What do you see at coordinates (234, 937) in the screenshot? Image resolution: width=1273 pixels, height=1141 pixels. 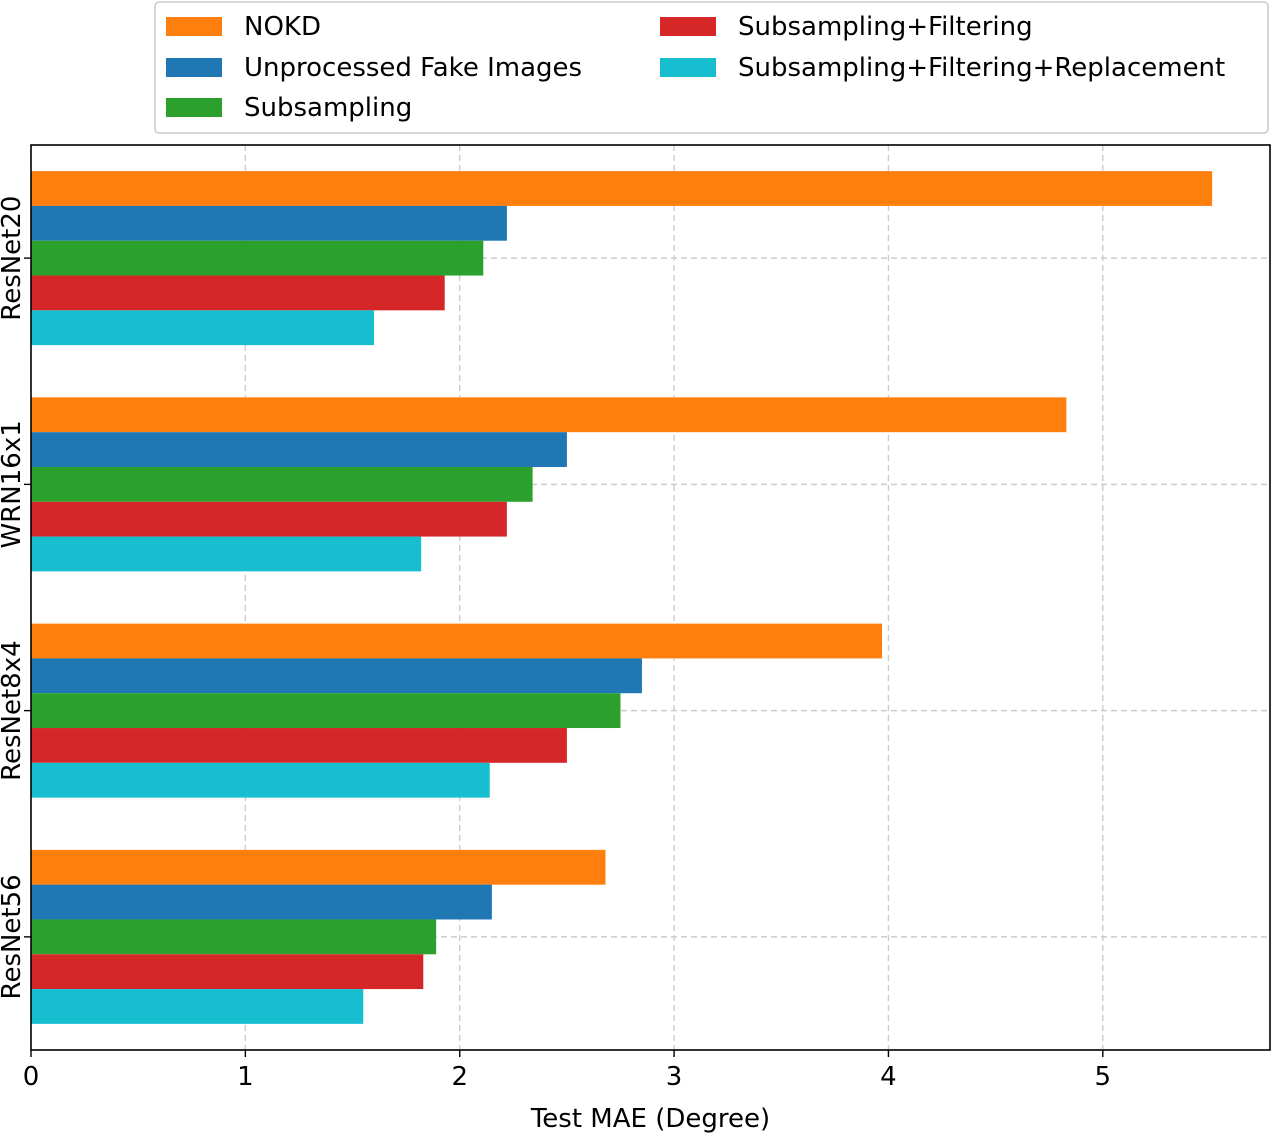 I see `bar-resnet56-subsampling` at bounding box center [234, 937].